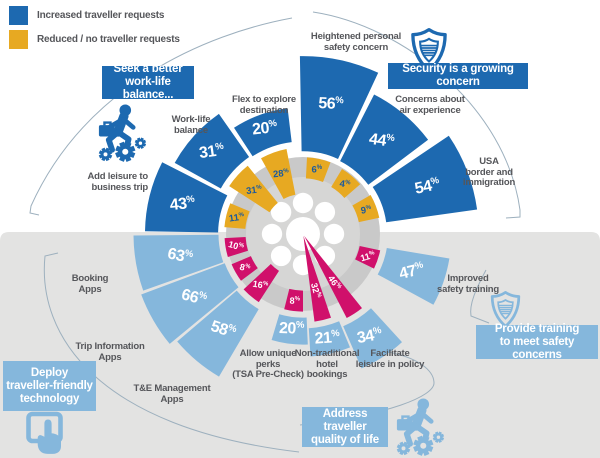 The width and height of the screenshot is (600, 458). What do you see at coordinates (264, 105) in the screenshot?
I see `spoke-label-flex-destination: Flex to explore destination` at bounding box center [264, 105].